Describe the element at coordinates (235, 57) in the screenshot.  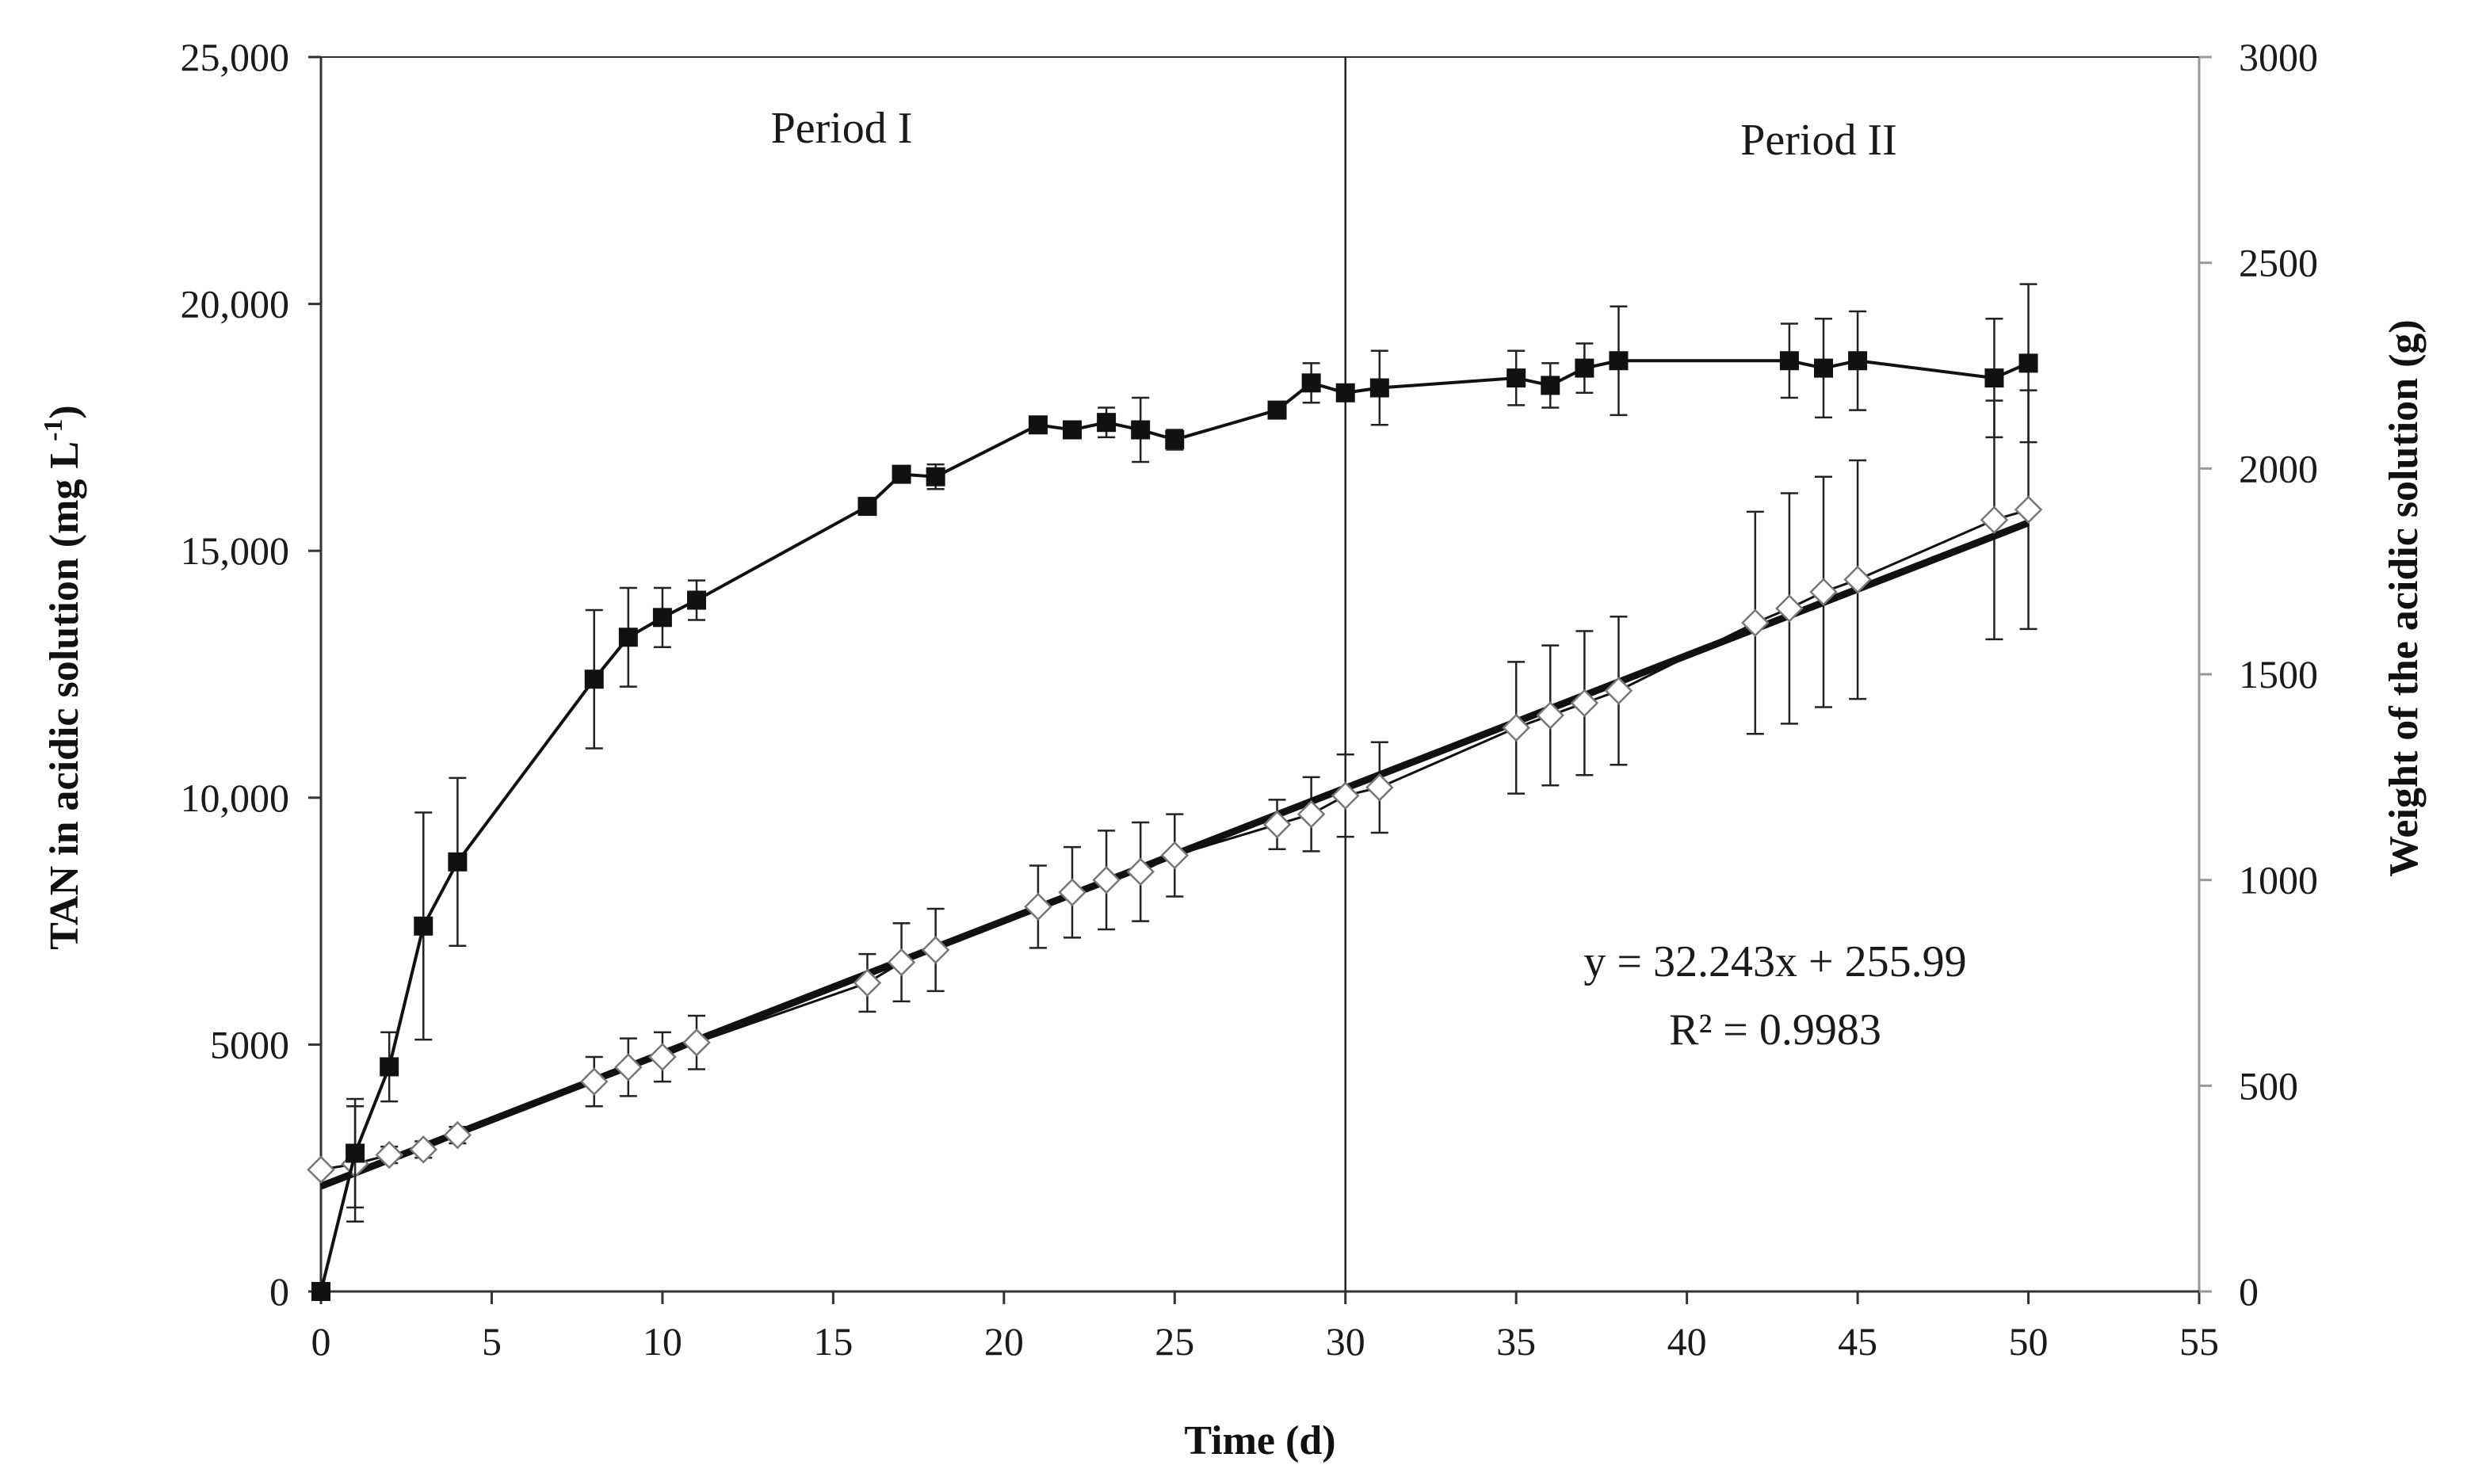
I see `left-y-tick-label: 25,000` at that location.